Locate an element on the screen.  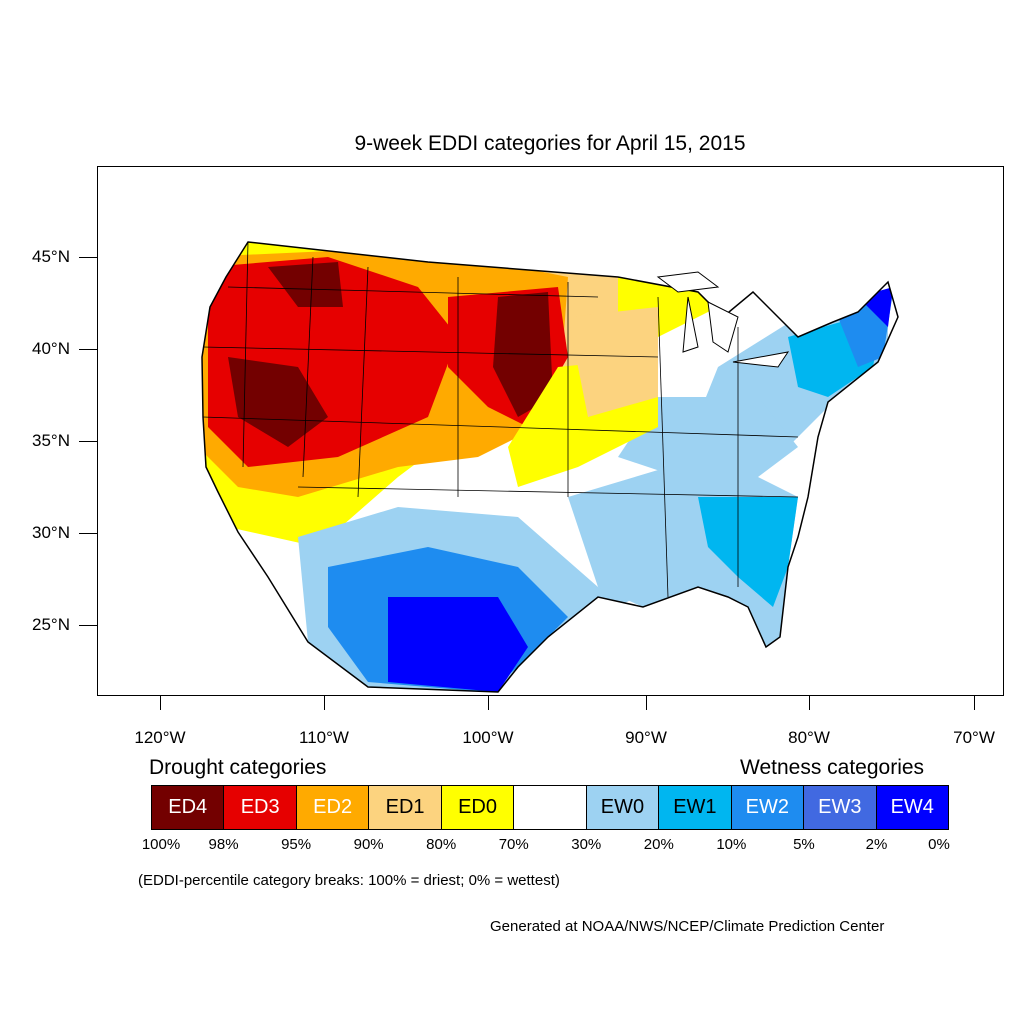
lon-label-110: 110°W is located at coordinates (324, 737).